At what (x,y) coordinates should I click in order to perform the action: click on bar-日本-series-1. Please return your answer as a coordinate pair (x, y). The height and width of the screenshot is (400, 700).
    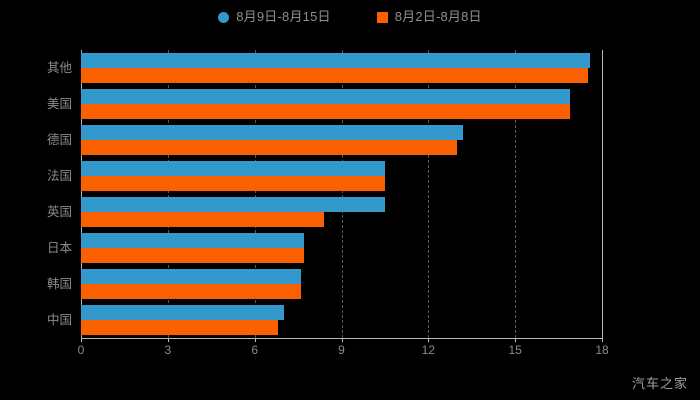
    Looking at the image, I should click on (192, 240).